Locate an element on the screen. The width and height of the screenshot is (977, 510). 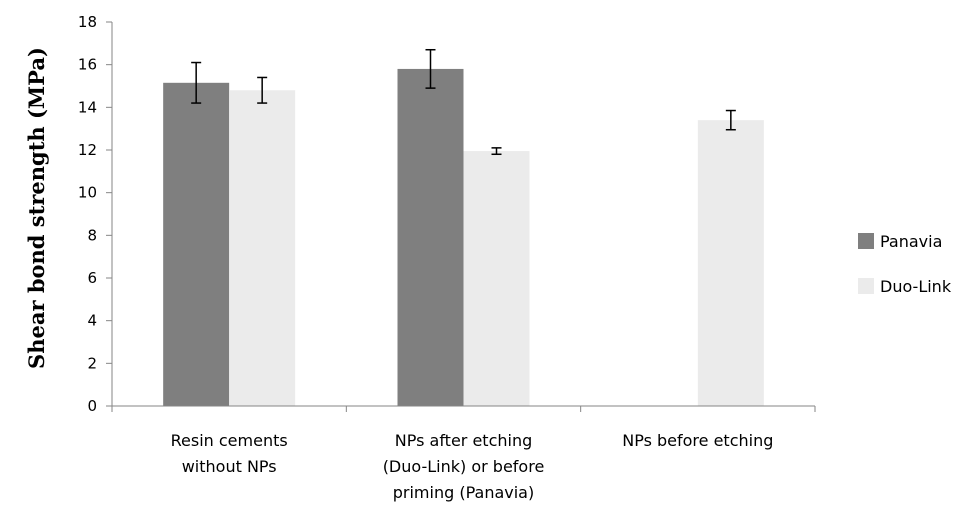
y-tick-label: 10 is located at coordinates (87, 193).